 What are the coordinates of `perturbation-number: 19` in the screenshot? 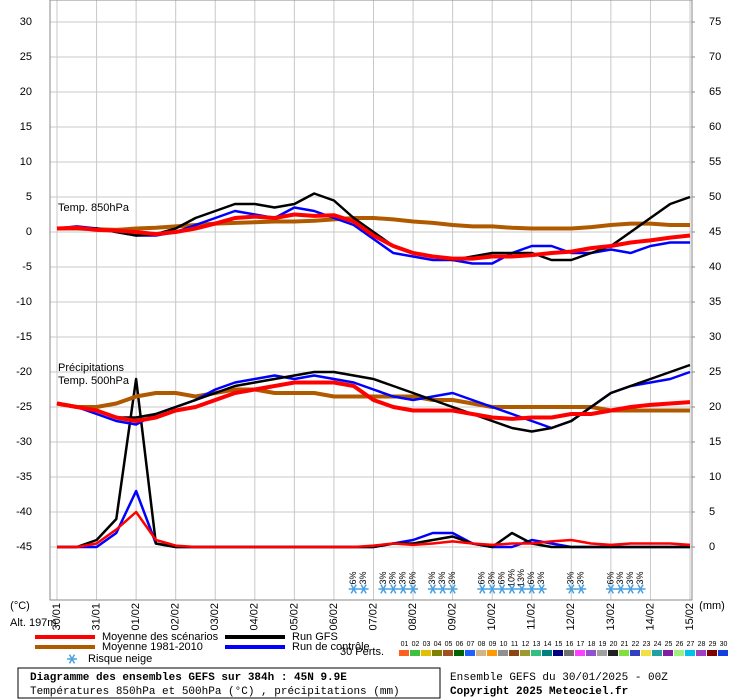 It's located at (603, 644).